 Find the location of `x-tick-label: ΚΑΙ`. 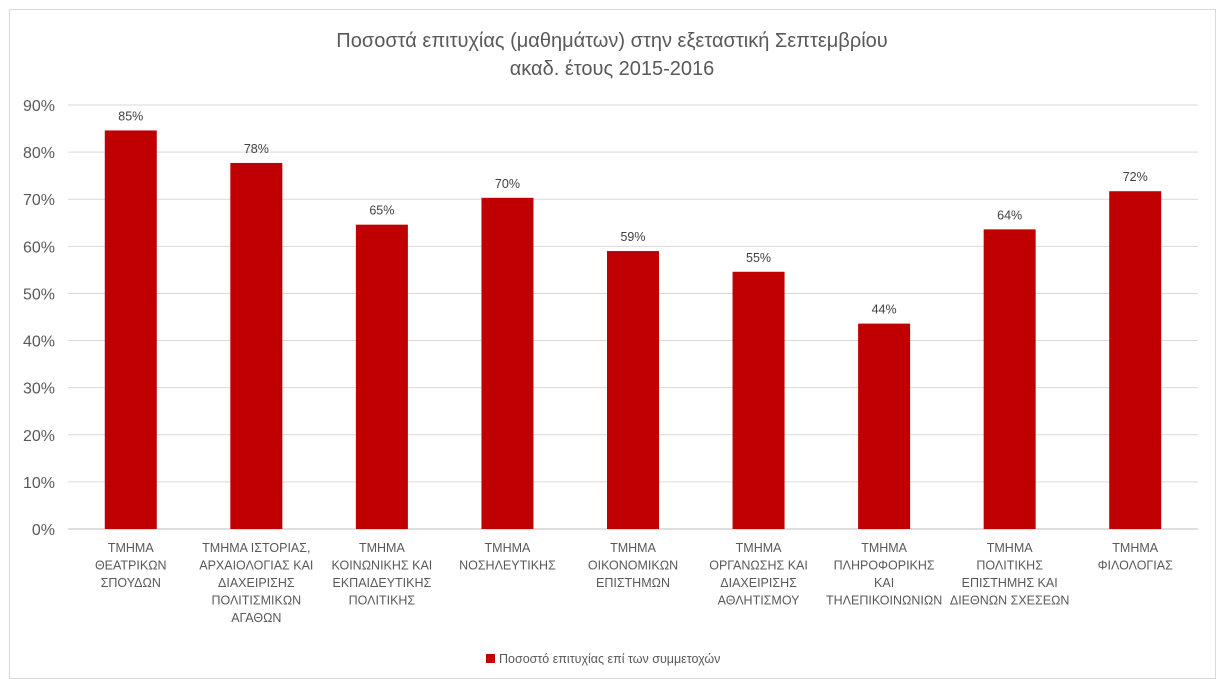

x-tick-label: ΚΑΙ is located at coordinates (884, 583).